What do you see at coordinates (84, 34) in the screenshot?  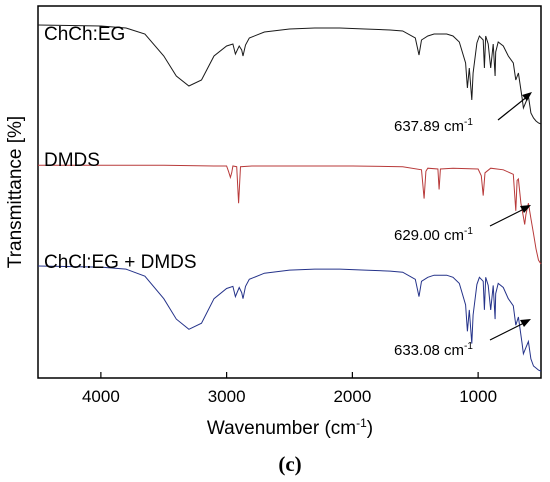 I see `series-label-chch-eg: ChCh:EG` at bounding box center [84, 34].